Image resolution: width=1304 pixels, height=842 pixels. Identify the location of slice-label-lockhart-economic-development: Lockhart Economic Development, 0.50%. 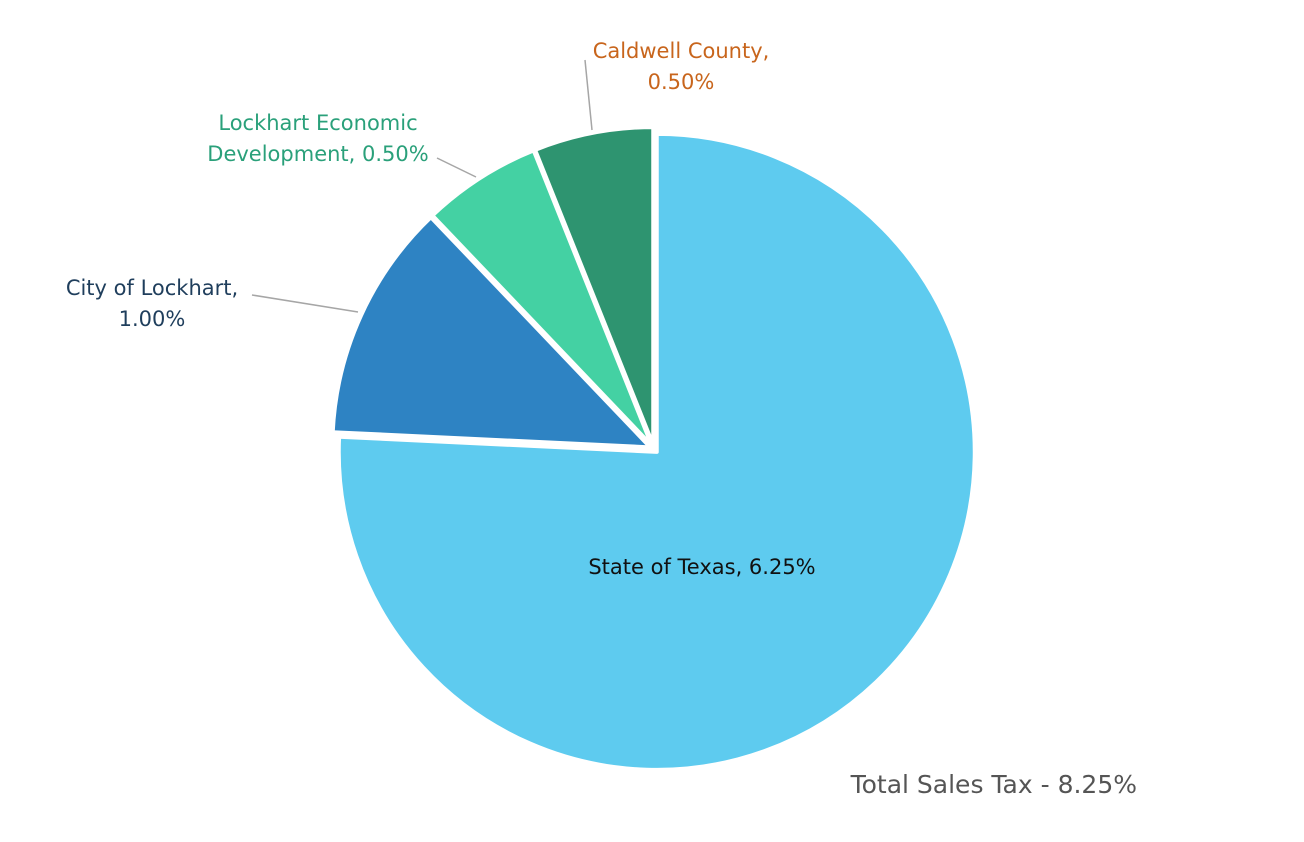
(317, 138).